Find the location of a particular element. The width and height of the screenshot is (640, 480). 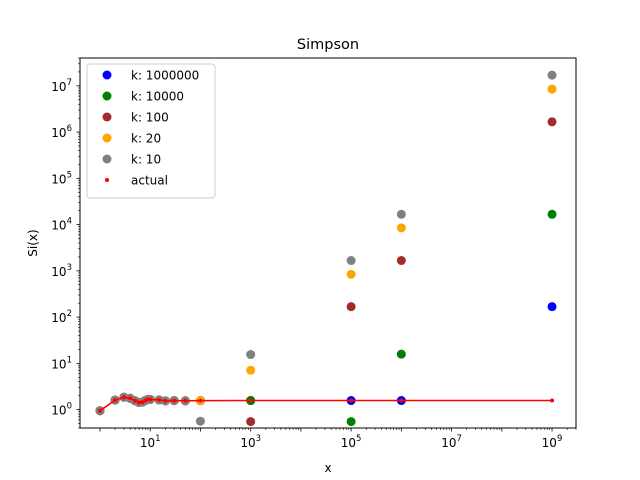

legend: k: 1000000 k: 10000 k: 100 k: 20 k: 10 actual is located at coordinates (151, 131).